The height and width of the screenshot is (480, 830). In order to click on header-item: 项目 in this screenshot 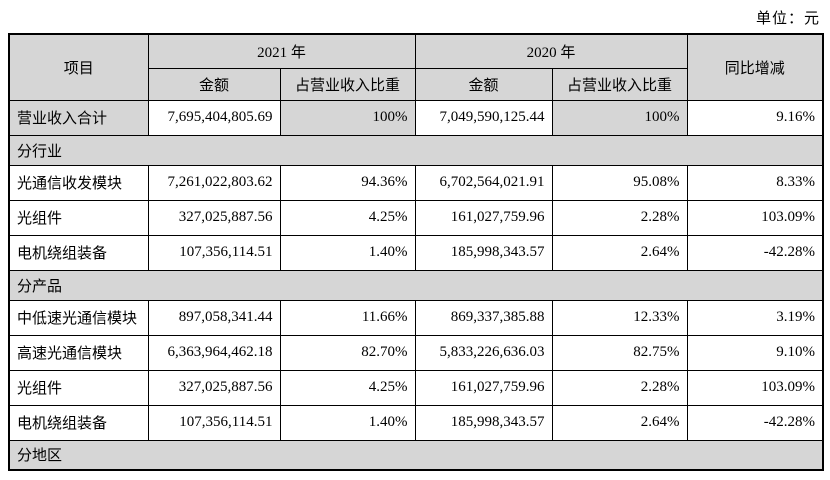, I will do `click(78, 67)`.